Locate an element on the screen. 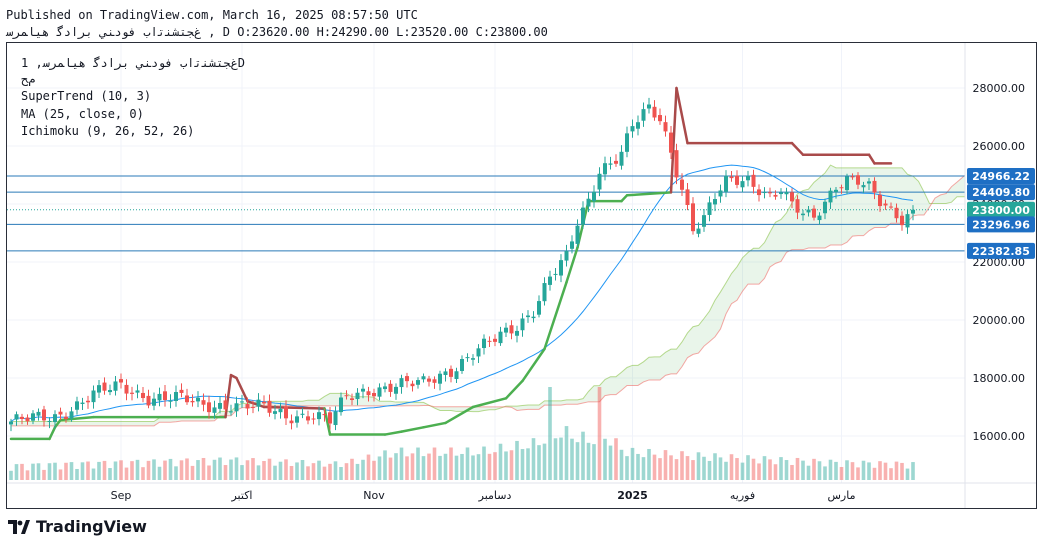 The height and width of the screenshot is (546, 1044). indicator-supertrend: SuperTrend (10, 3) is located at coordinates (86, 96).